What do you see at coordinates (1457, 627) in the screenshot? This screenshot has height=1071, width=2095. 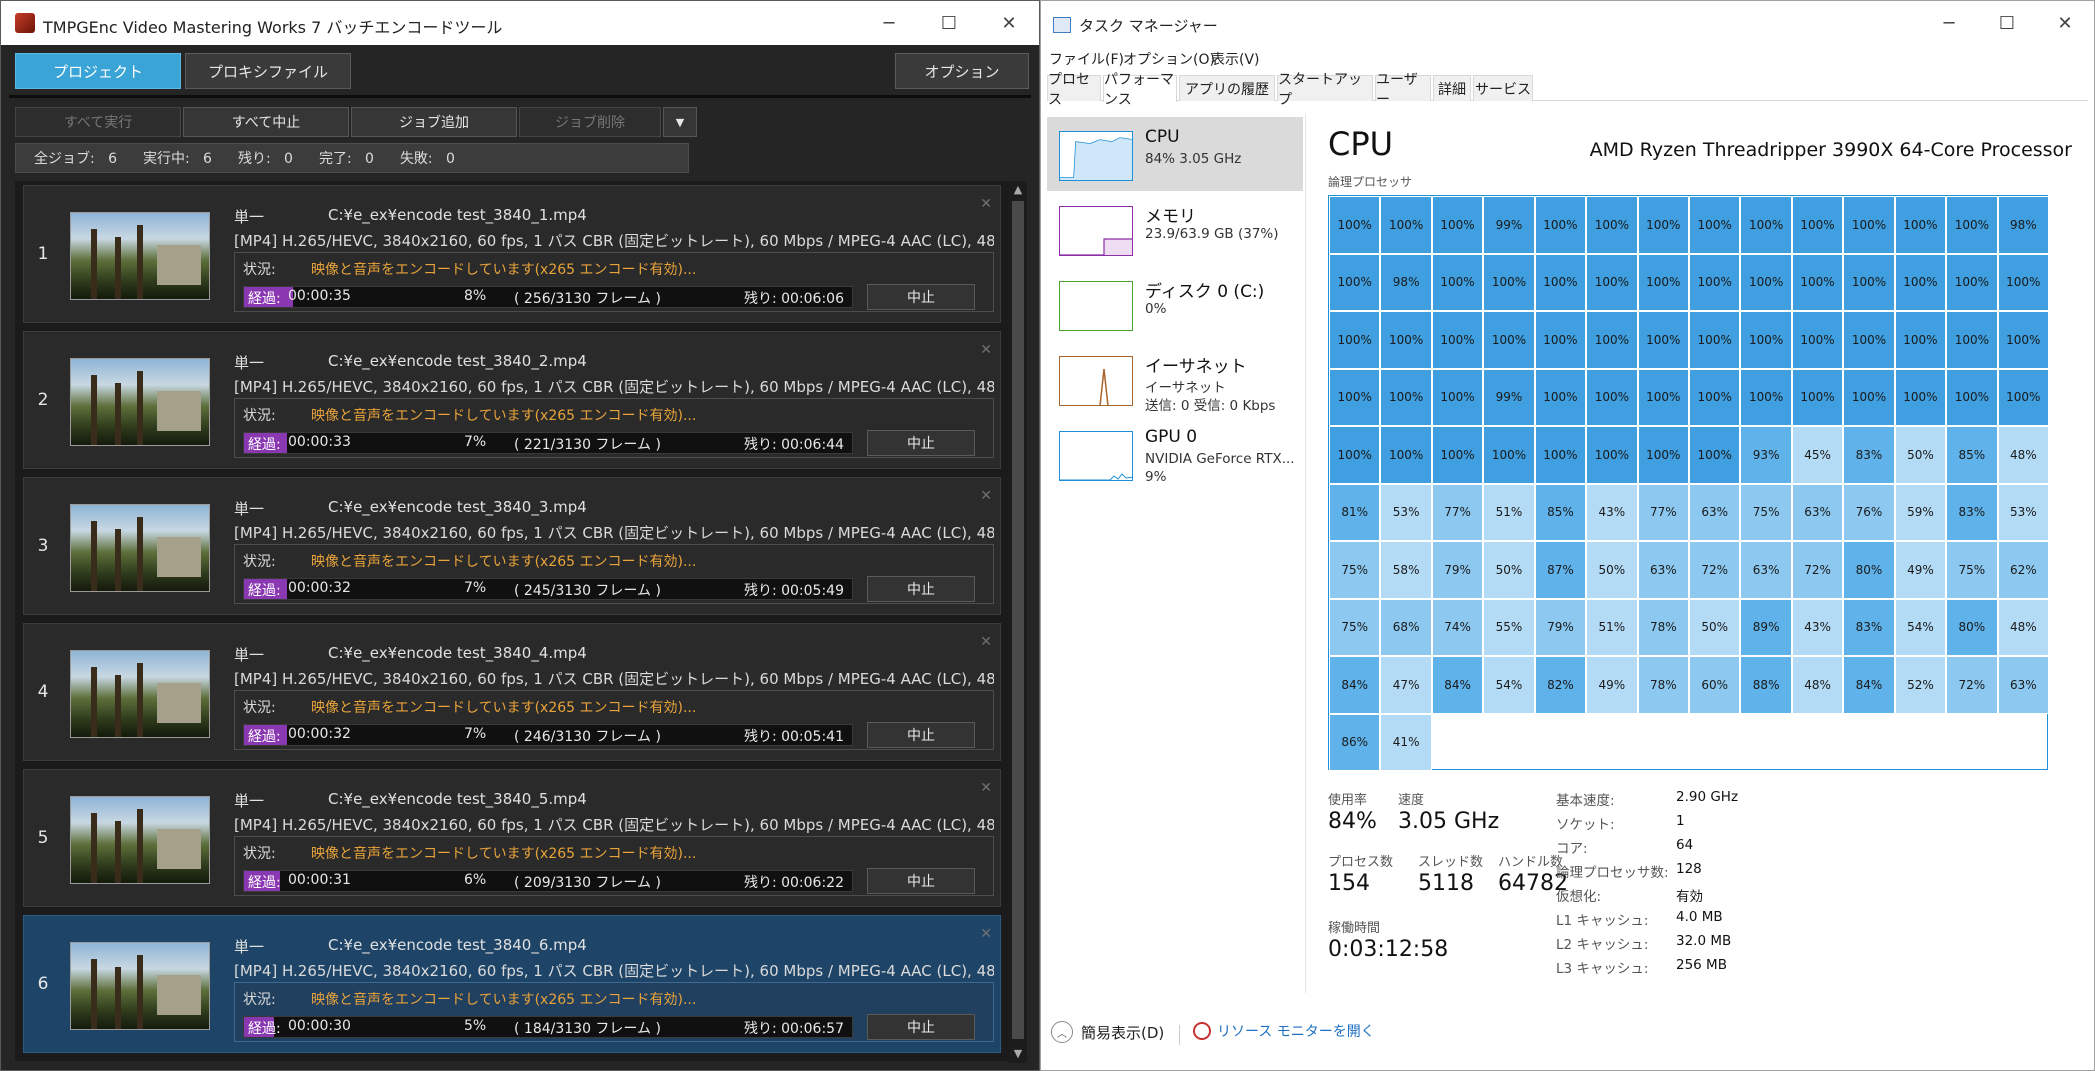 I see `logical-processor-cell: 74%` at bounding box center [1457, 627].